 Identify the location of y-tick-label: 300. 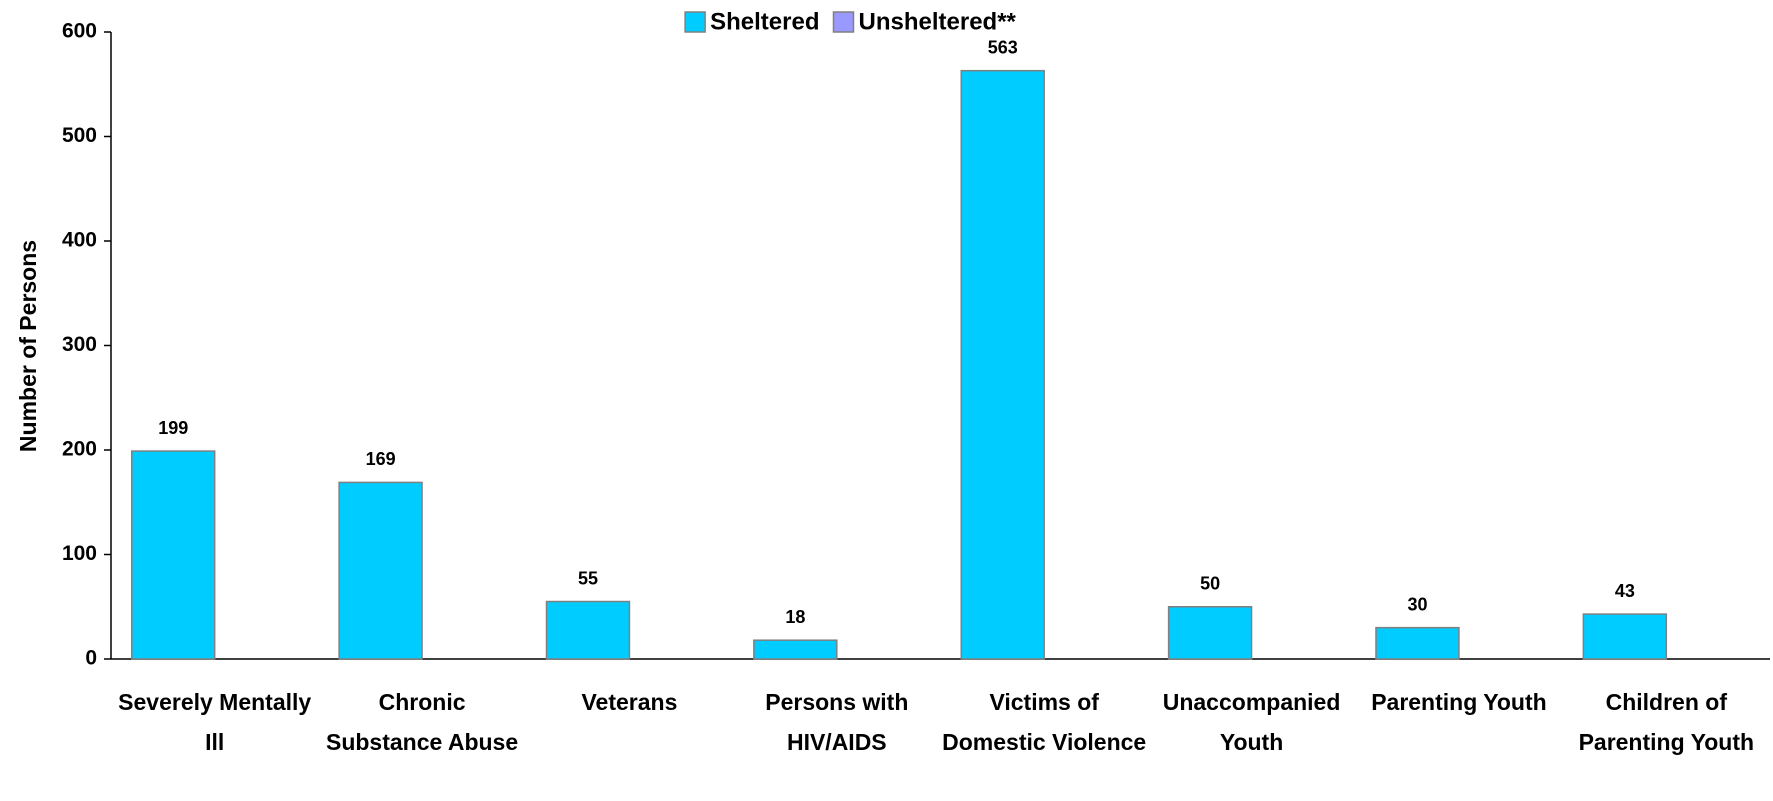
(79, 344).